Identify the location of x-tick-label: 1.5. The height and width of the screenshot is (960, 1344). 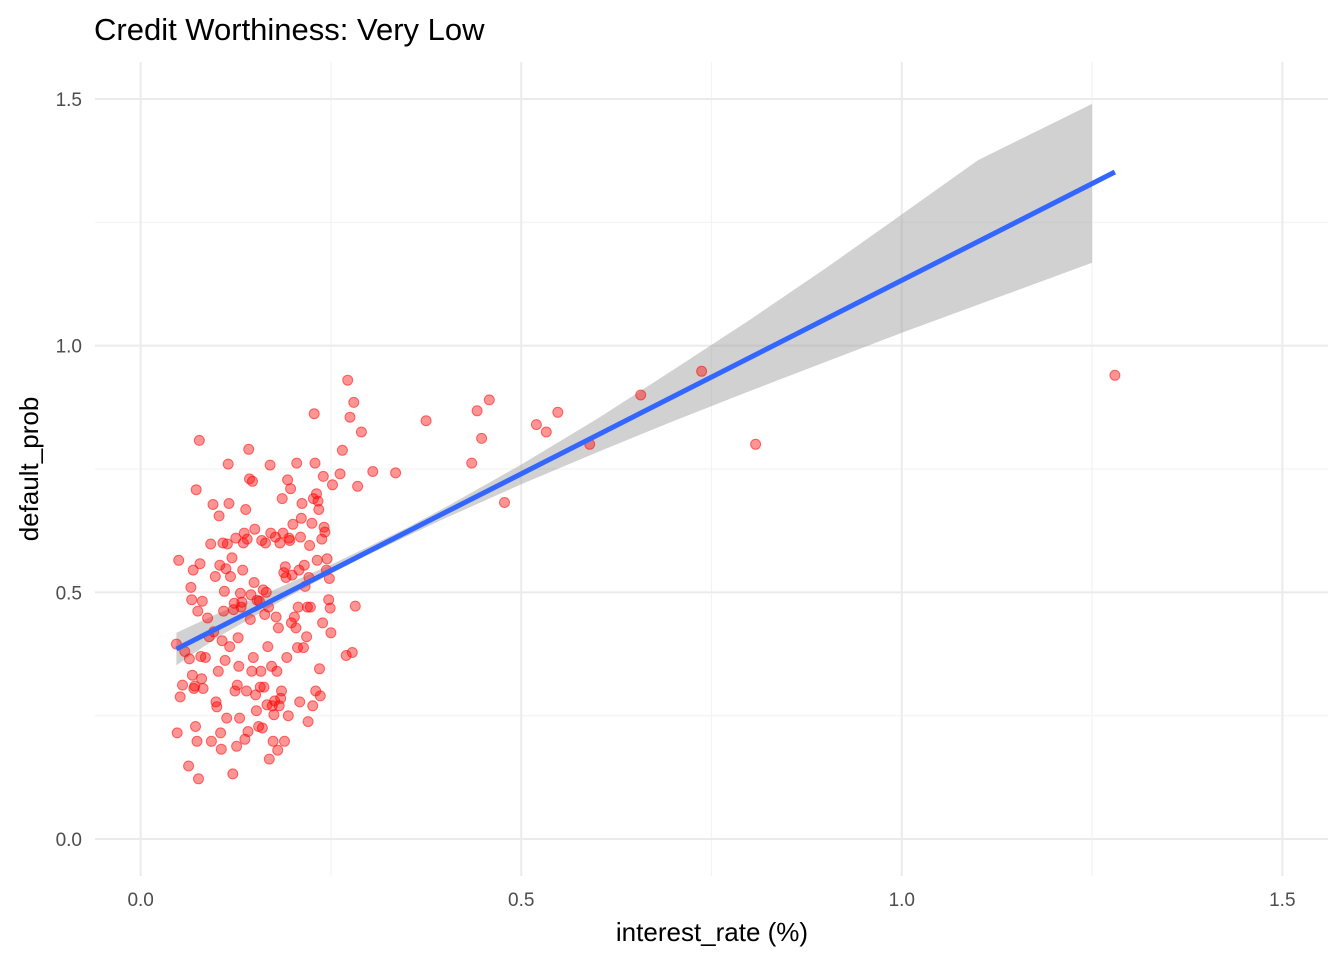
(1282, 900).